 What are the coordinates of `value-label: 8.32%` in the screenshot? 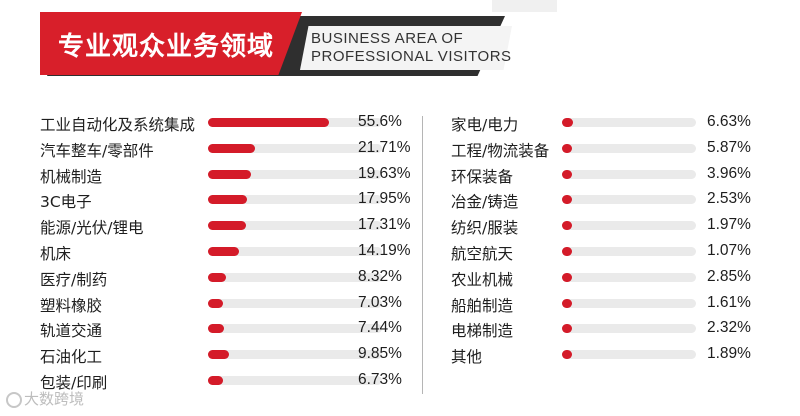 It's located at (380, 276).